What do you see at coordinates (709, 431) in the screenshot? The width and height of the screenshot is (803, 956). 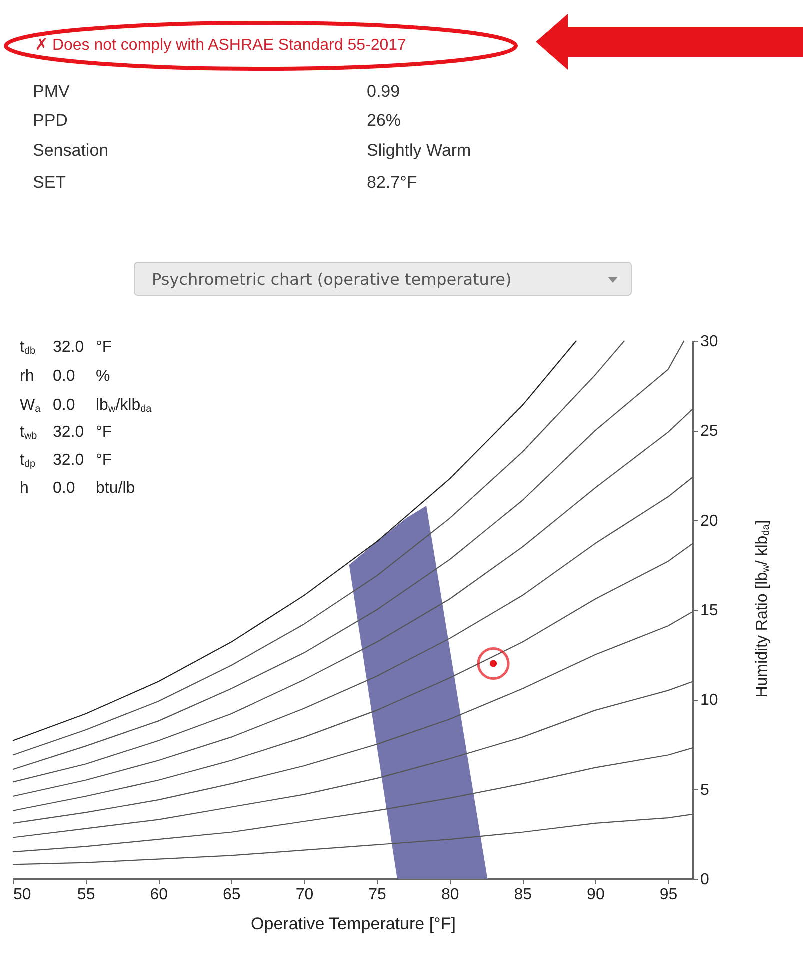 I see `y-tick-label: 25` at bounding box center [709, 431].